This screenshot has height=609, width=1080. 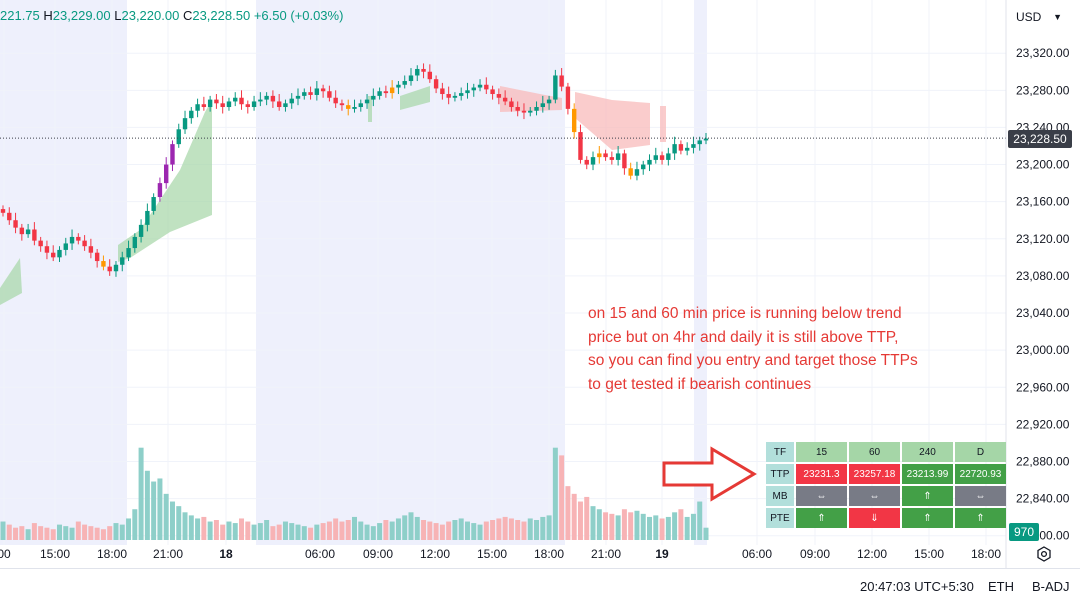 I want to click on low-value: 23,220.00, so click(x=150, y=15).